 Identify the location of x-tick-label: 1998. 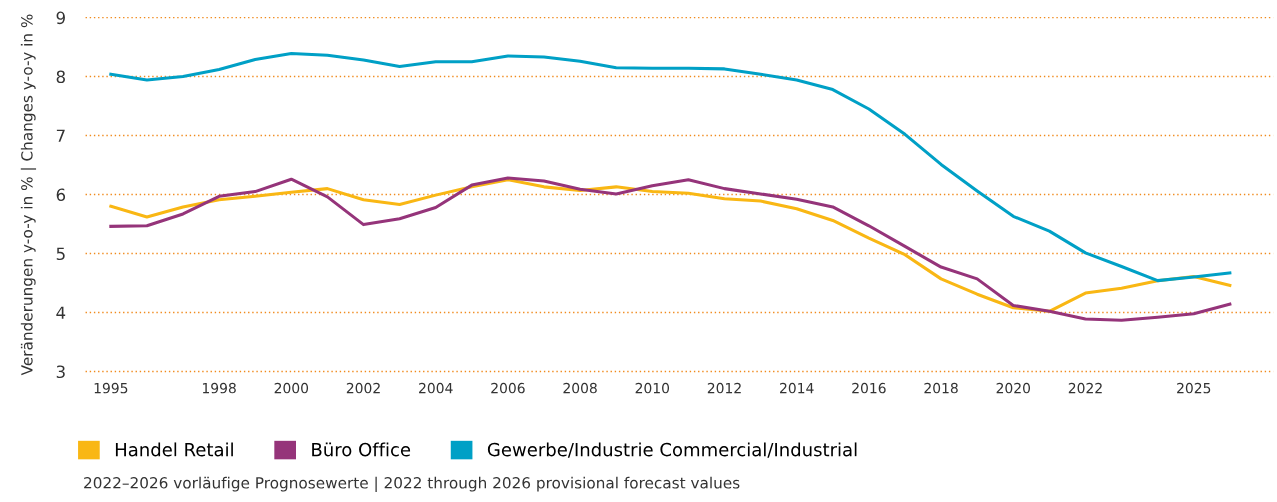
(219, 388).